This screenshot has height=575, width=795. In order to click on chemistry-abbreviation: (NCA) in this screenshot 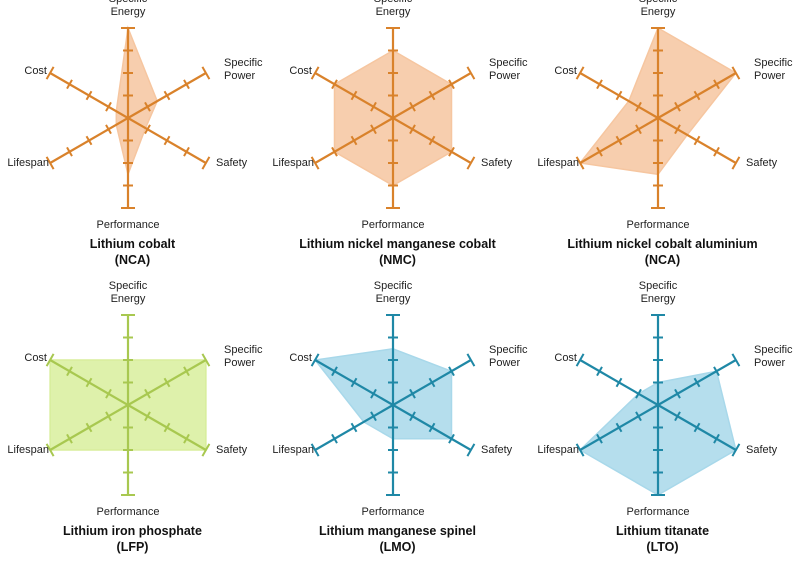, I will do `click(132, 260)`.